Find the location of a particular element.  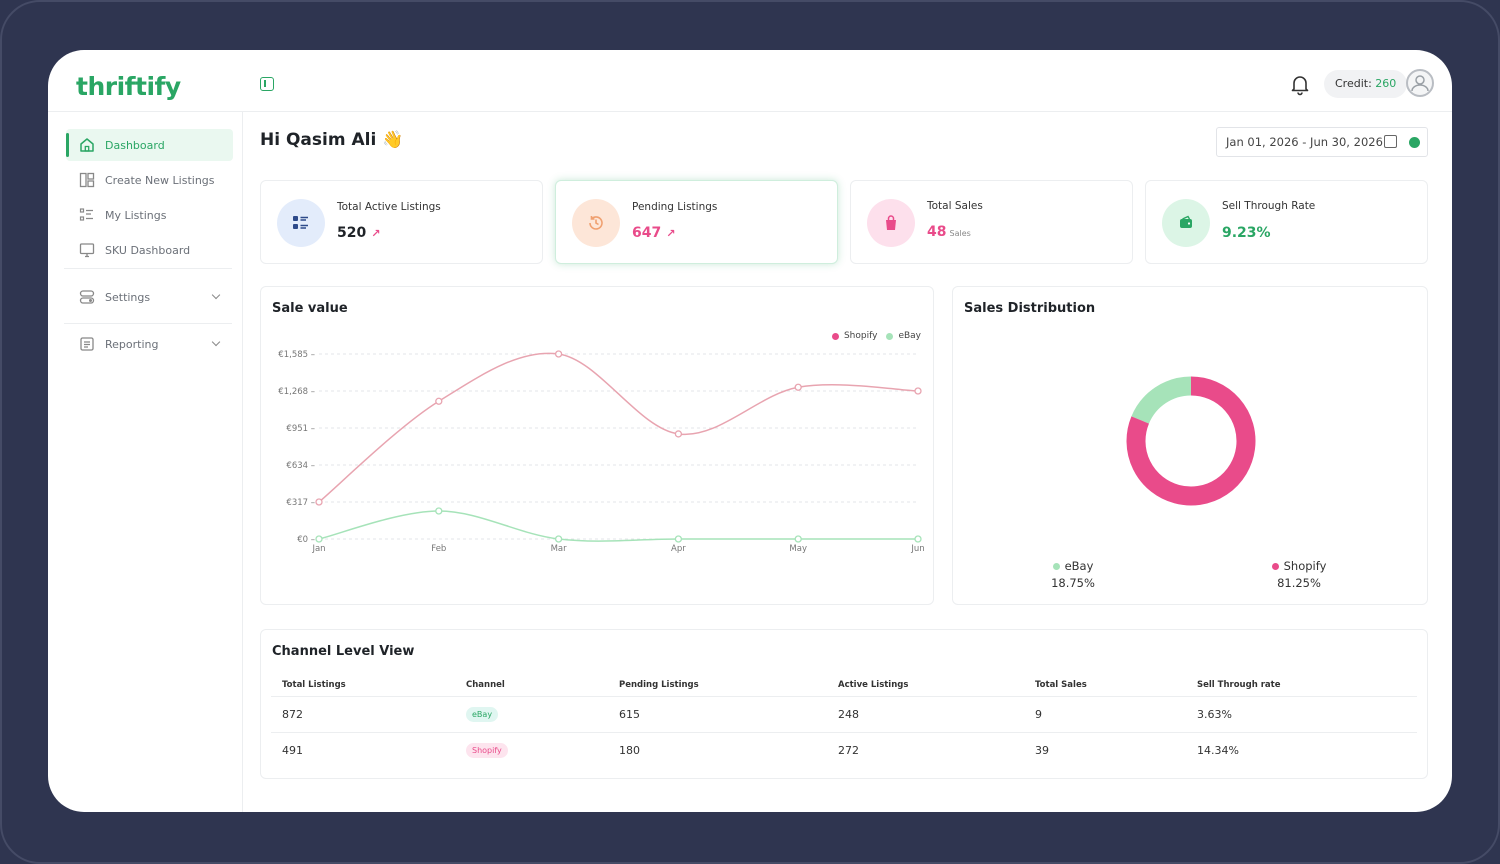

stat-value: 48 Sales is located at coordinates (949, 232).